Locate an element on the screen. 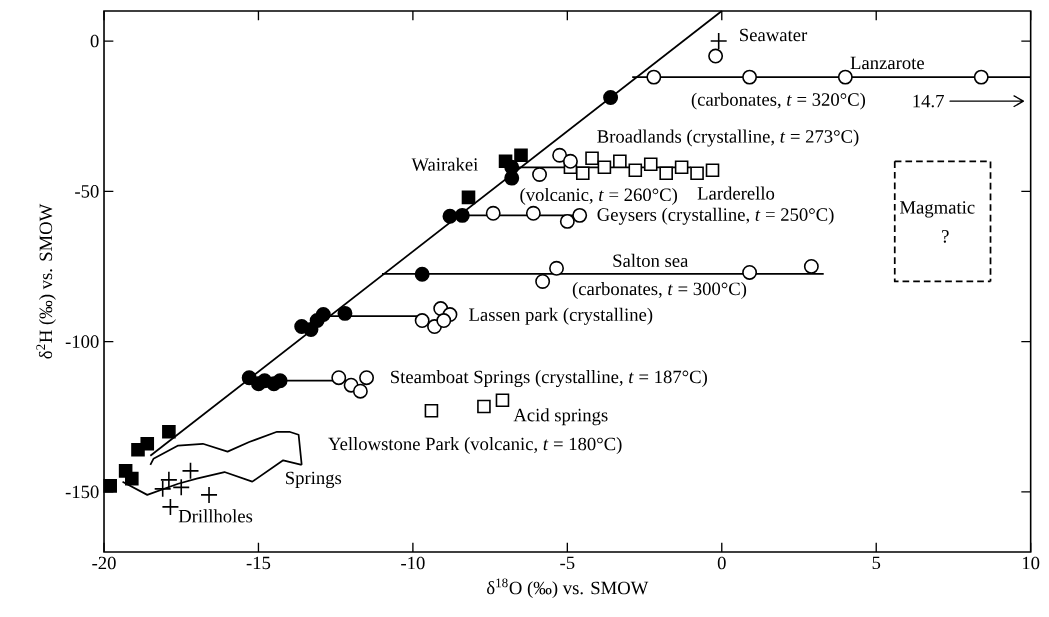 The width and height of the screenshot is (1049, 617). annotation: Lanzarote is located at coordinates (887, 63).